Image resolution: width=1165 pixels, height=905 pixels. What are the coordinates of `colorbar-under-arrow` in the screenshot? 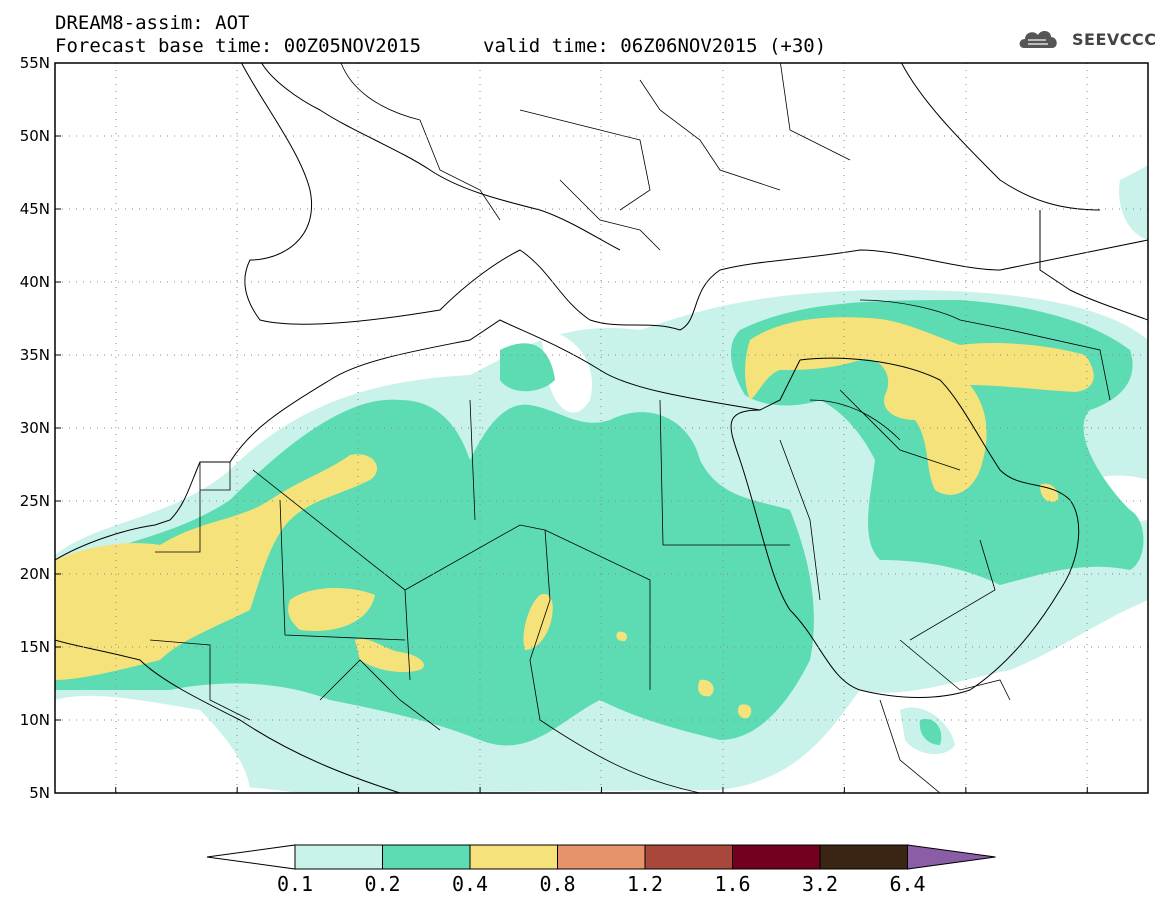 It's located at (251, 857).